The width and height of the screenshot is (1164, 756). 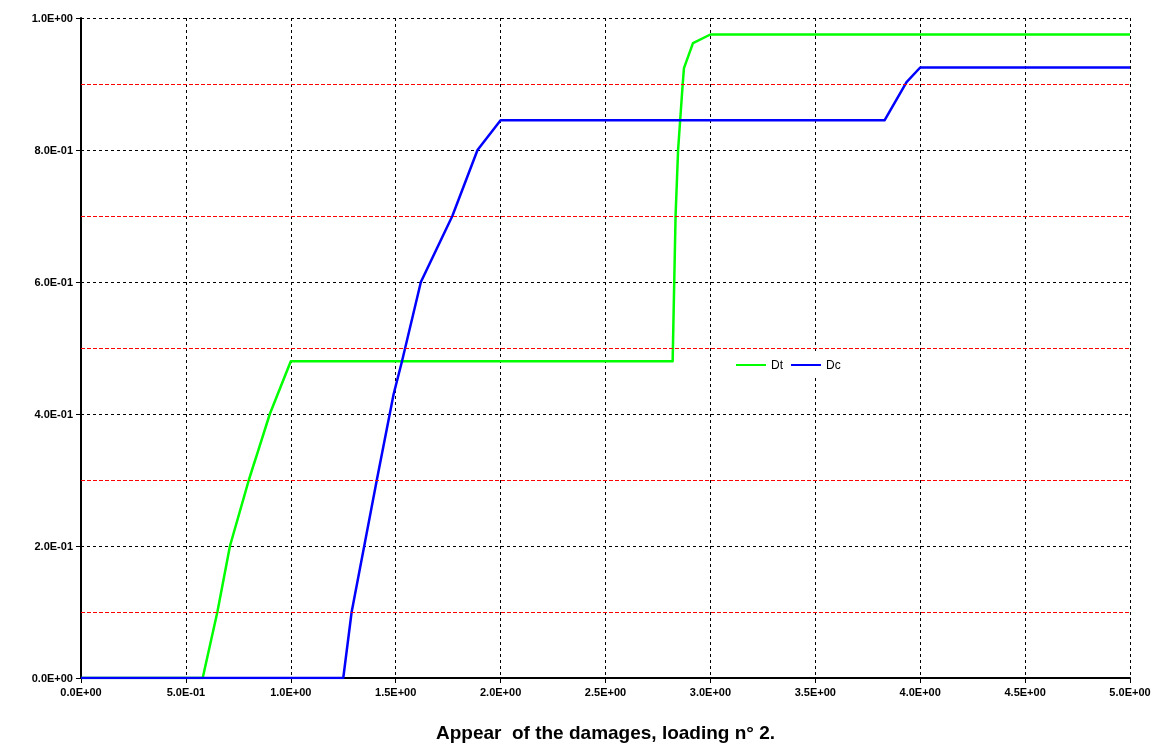 What do you see at coordinates (52, 18) in the screenshot?
I see `y-tick-label: 1.0E+00` at bounding box center [52, 18].